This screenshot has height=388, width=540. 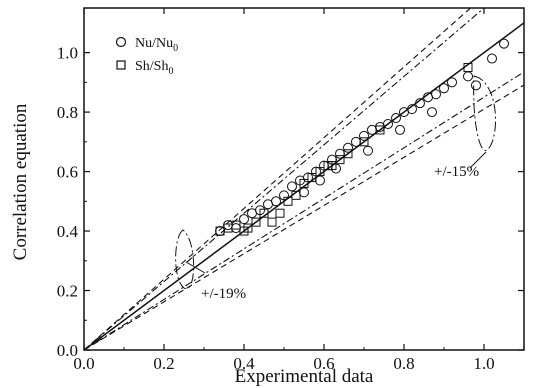 I want to click on x-tick-label: 0.8, so click(x=403, y=363).